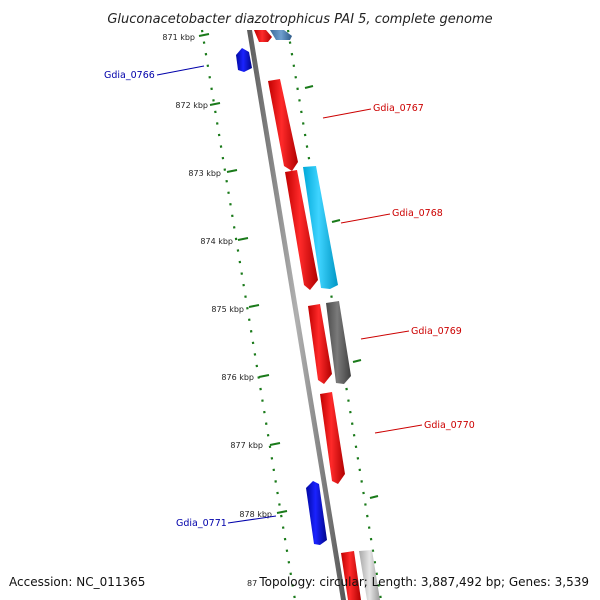 The width and height of the screenshot is (600, 600). I want to click on tick-label: 872 kbp, so click(191, 105).